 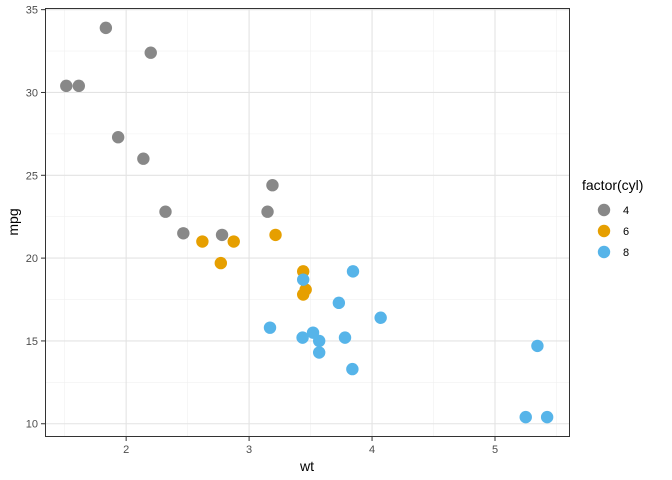 I want to click on legend-label-cyl-6: 6, so click(x=626, y=232).